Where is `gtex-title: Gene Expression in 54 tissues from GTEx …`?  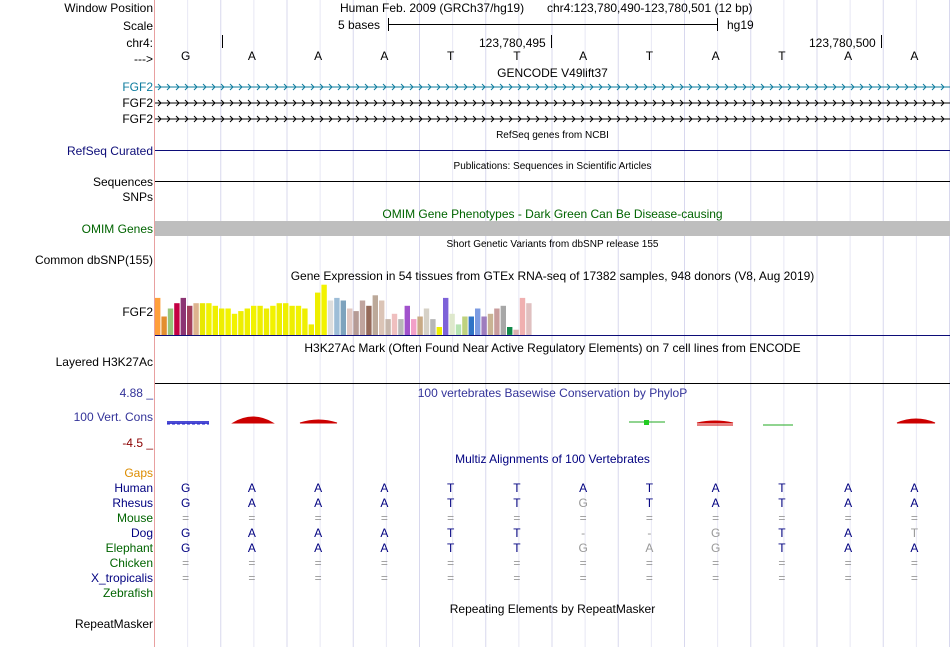
gtex-title: Gene Expression in 54 tissues from GTEx … is located at coordinates (552, 276).